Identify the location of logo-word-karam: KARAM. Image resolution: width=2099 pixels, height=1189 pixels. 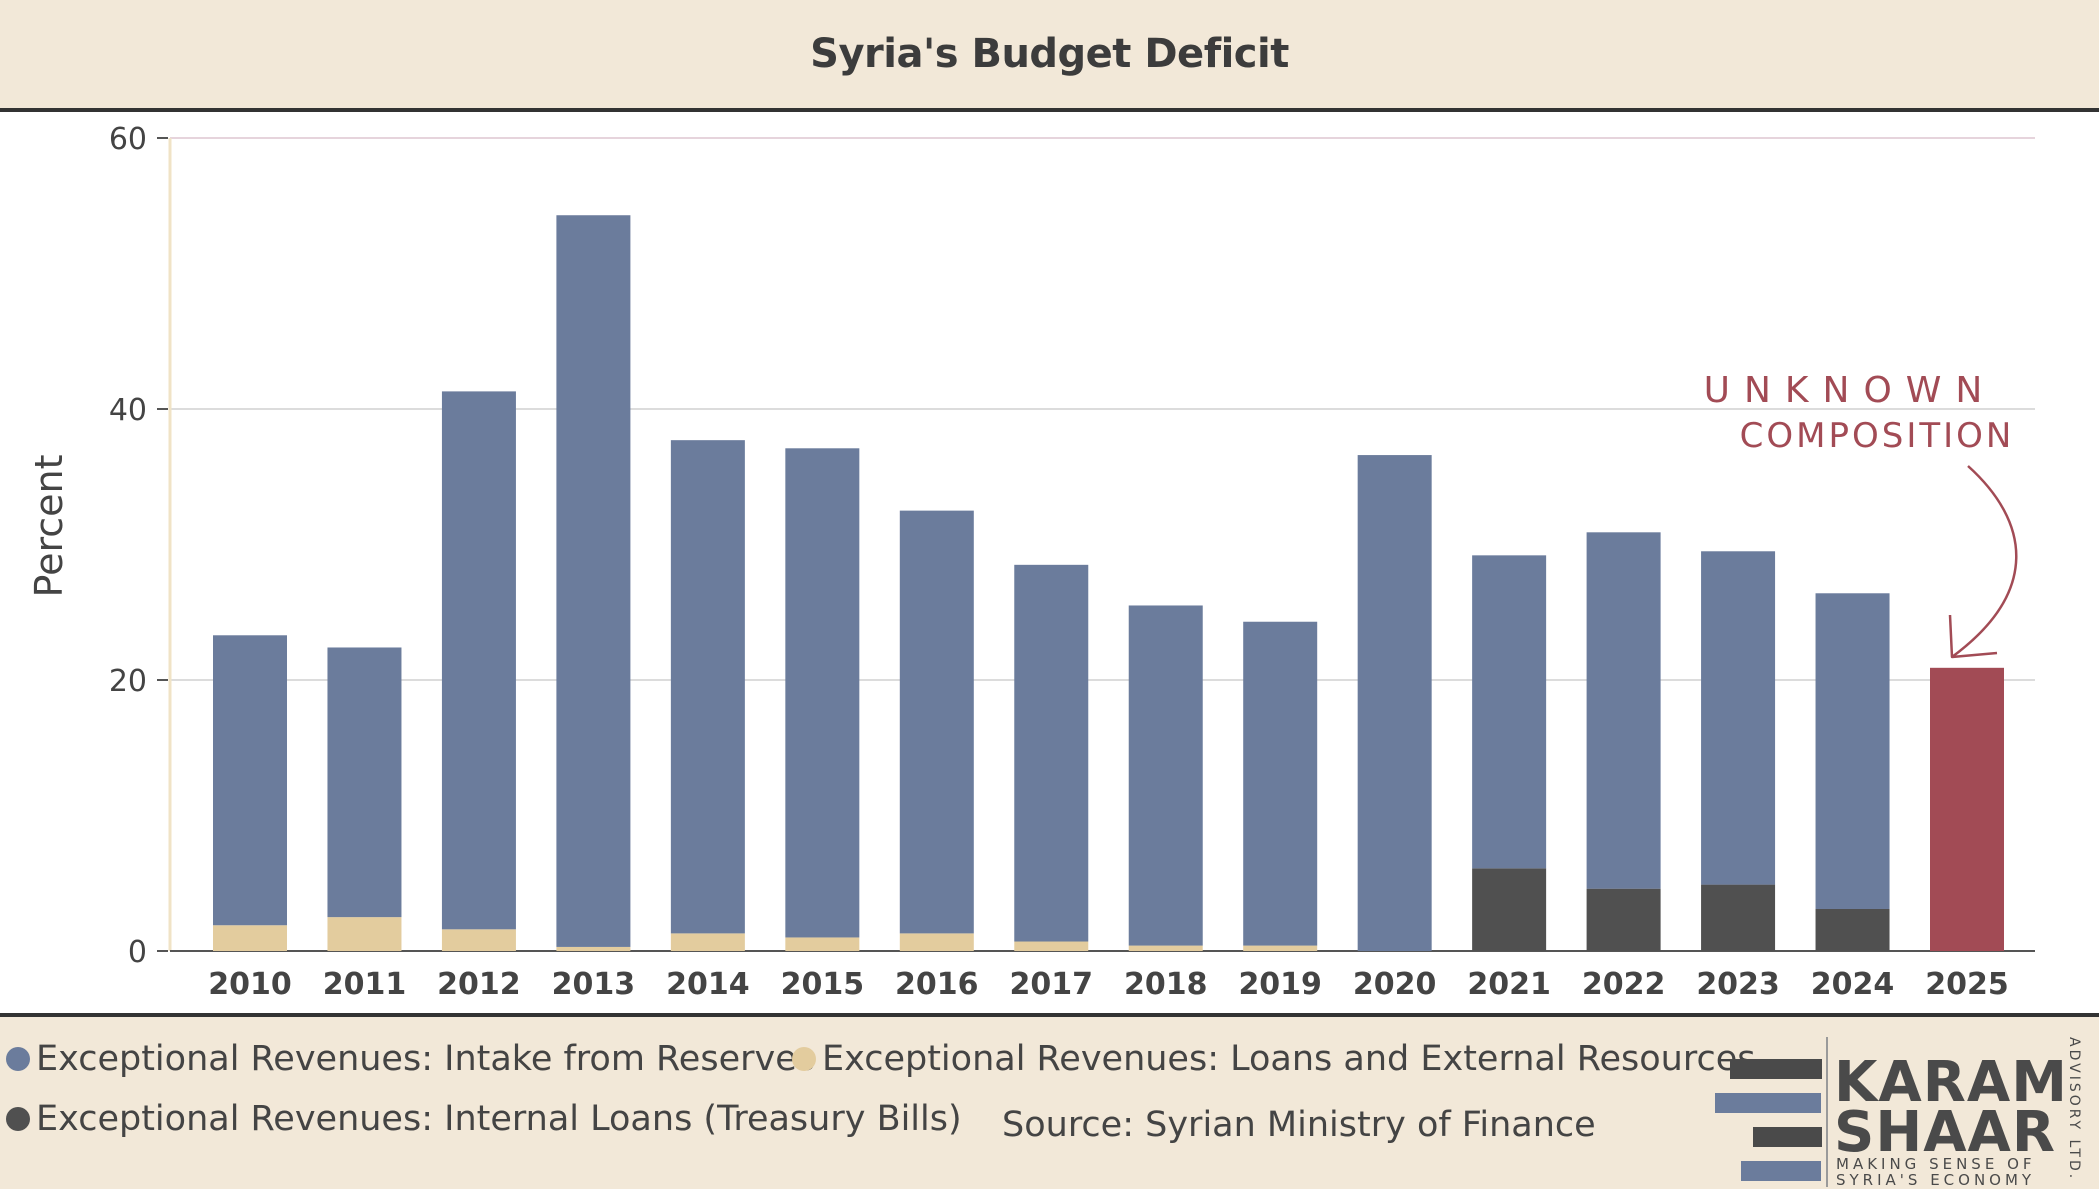
(1951, 1082).